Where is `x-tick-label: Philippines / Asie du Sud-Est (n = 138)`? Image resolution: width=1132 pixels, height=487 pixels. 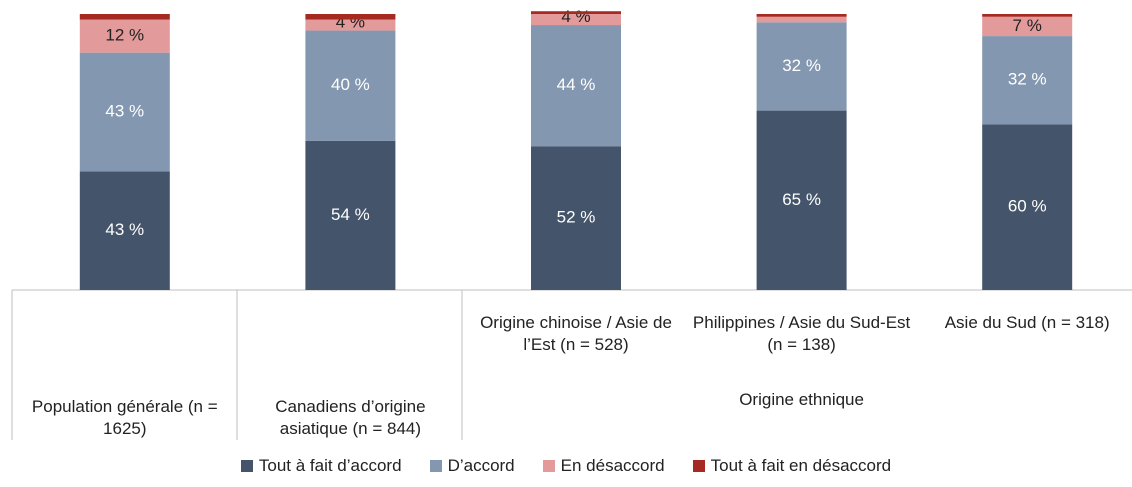
x-tick-label: Philippines / Asie du Sud-Est (n = 138) is located at coordinates (801, 333).